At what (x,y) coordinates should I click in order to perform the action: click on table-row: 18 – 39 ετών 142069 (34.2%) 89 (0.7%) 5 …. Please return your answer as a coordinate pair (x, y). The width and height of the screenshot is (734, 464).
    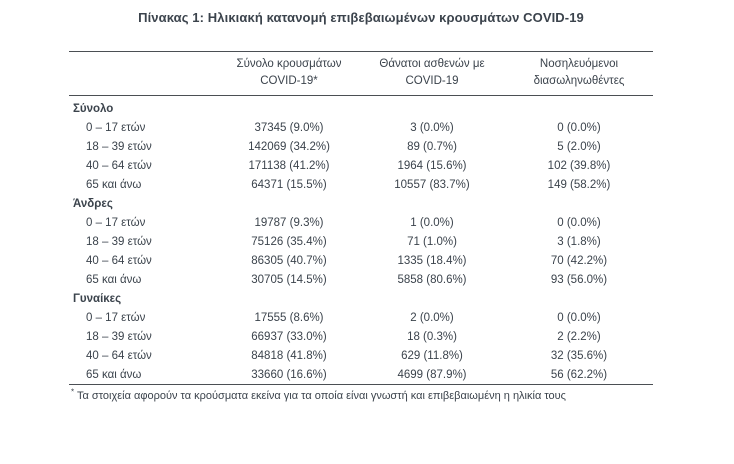
    Looking at the image, I should click on (361, 146).